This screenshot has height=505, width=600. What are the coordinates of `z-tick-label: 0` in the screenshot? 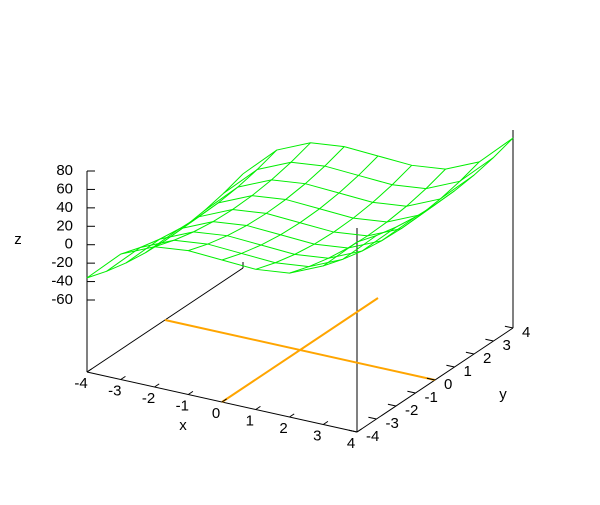 It's located at (69, 244).